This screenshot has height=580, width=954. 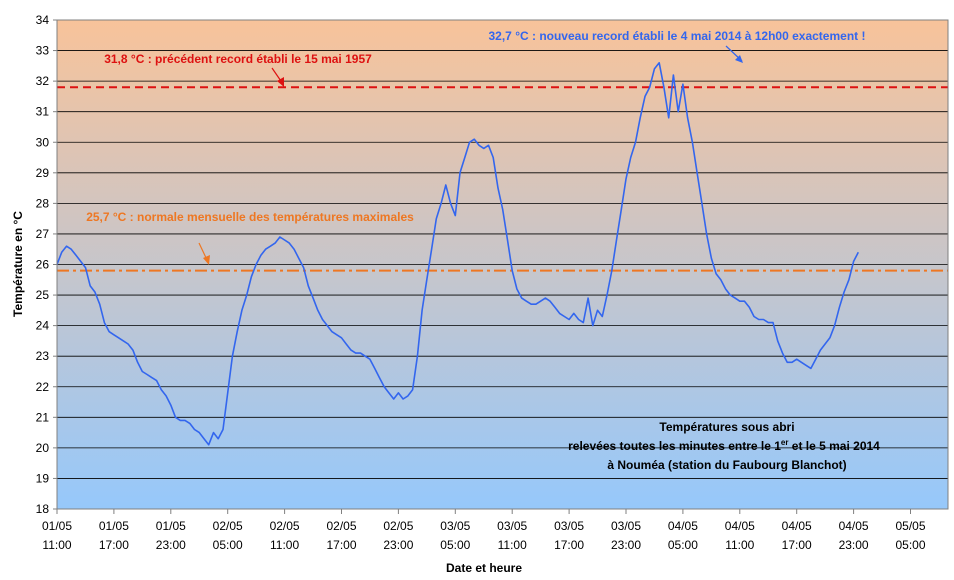 I want to click on info-line-2-sup: er, so click(x=785, y=442).